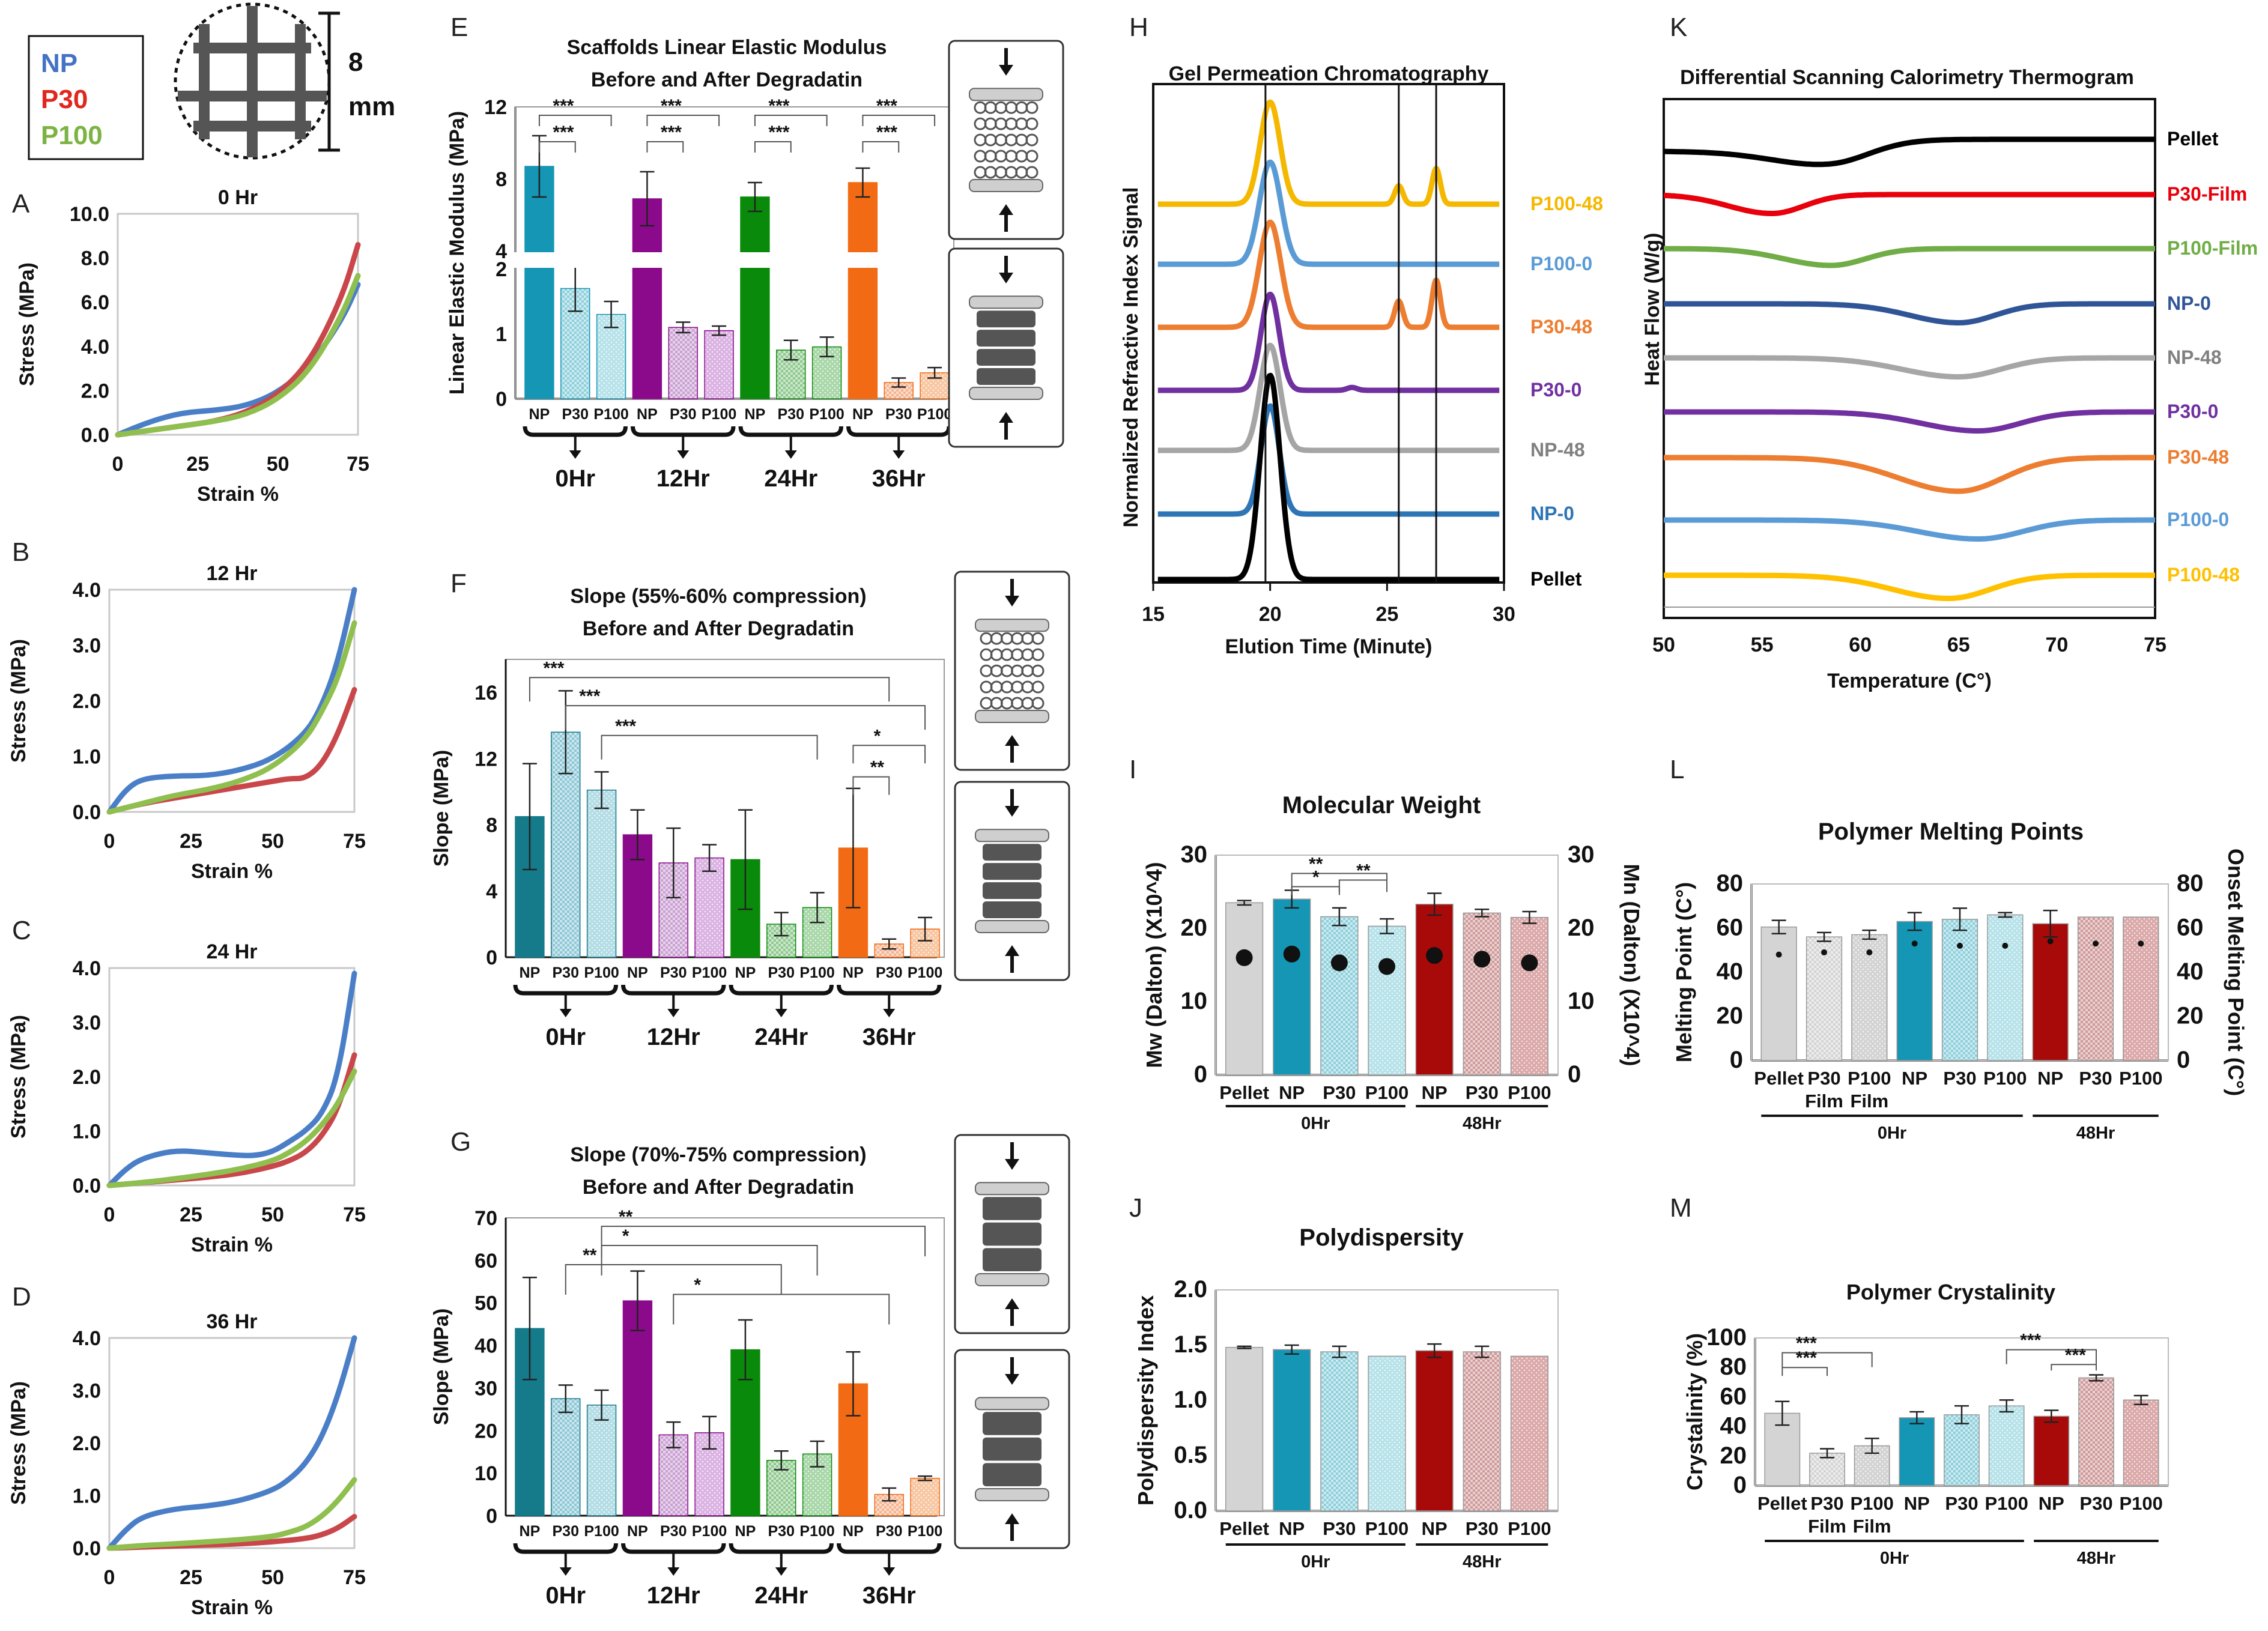 The height and width of the screenshot is (1631, 2268). Describe the element at coordinates (1190, 1510) in the screenshot. I see `chart-j-ytick: 0.0` at that location.